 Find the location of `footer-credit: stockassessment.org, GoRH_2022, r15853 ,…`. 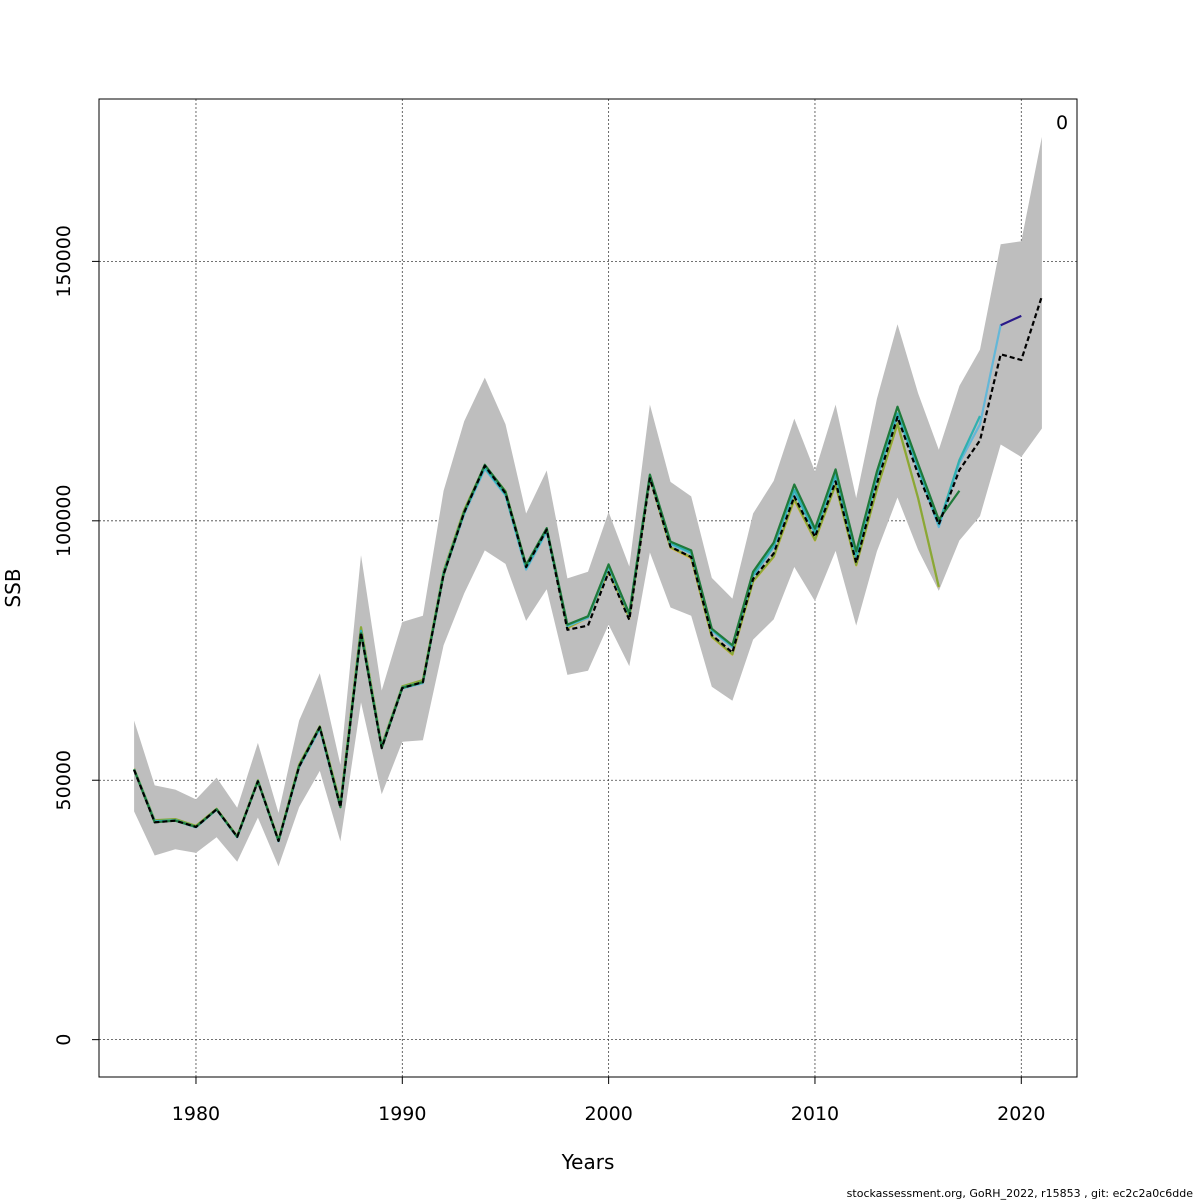

footer-credit: stockassessment.org, GoRH_2022, r15853 ,… is located at coordinates (1020, 1193).